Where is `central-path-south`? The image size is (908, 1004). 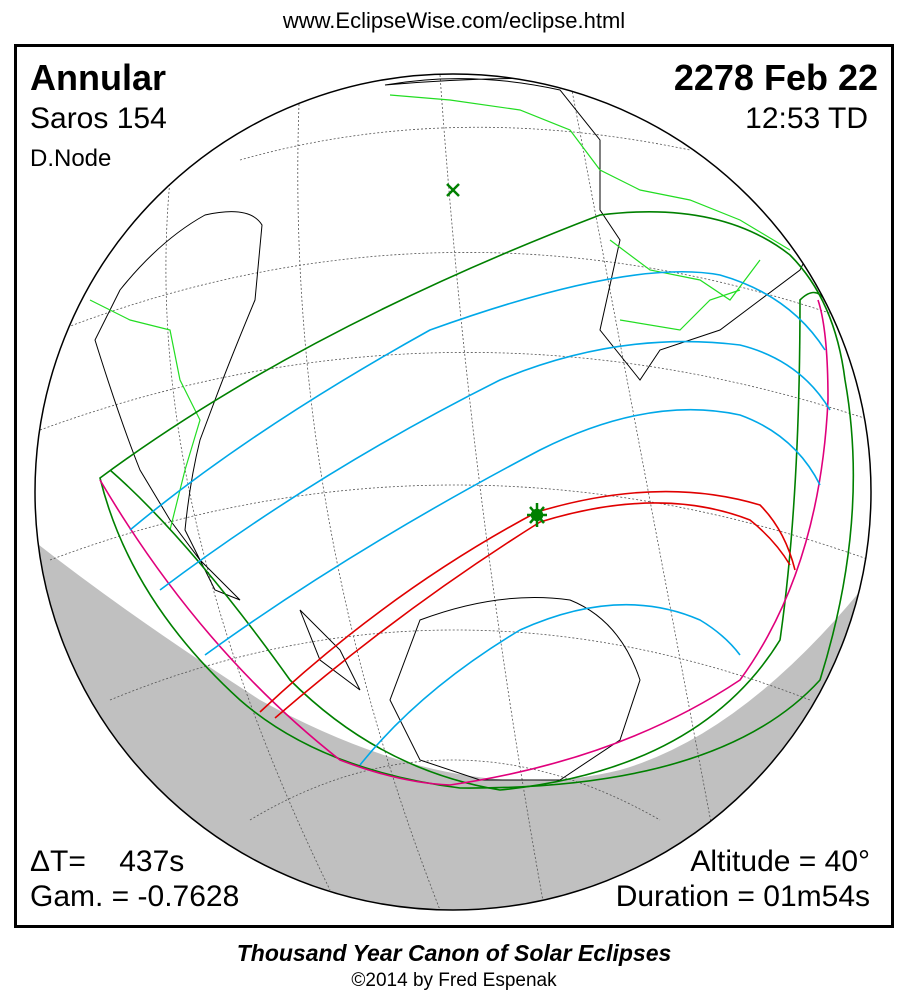 central-path-south is located at coordinates (532, 610).